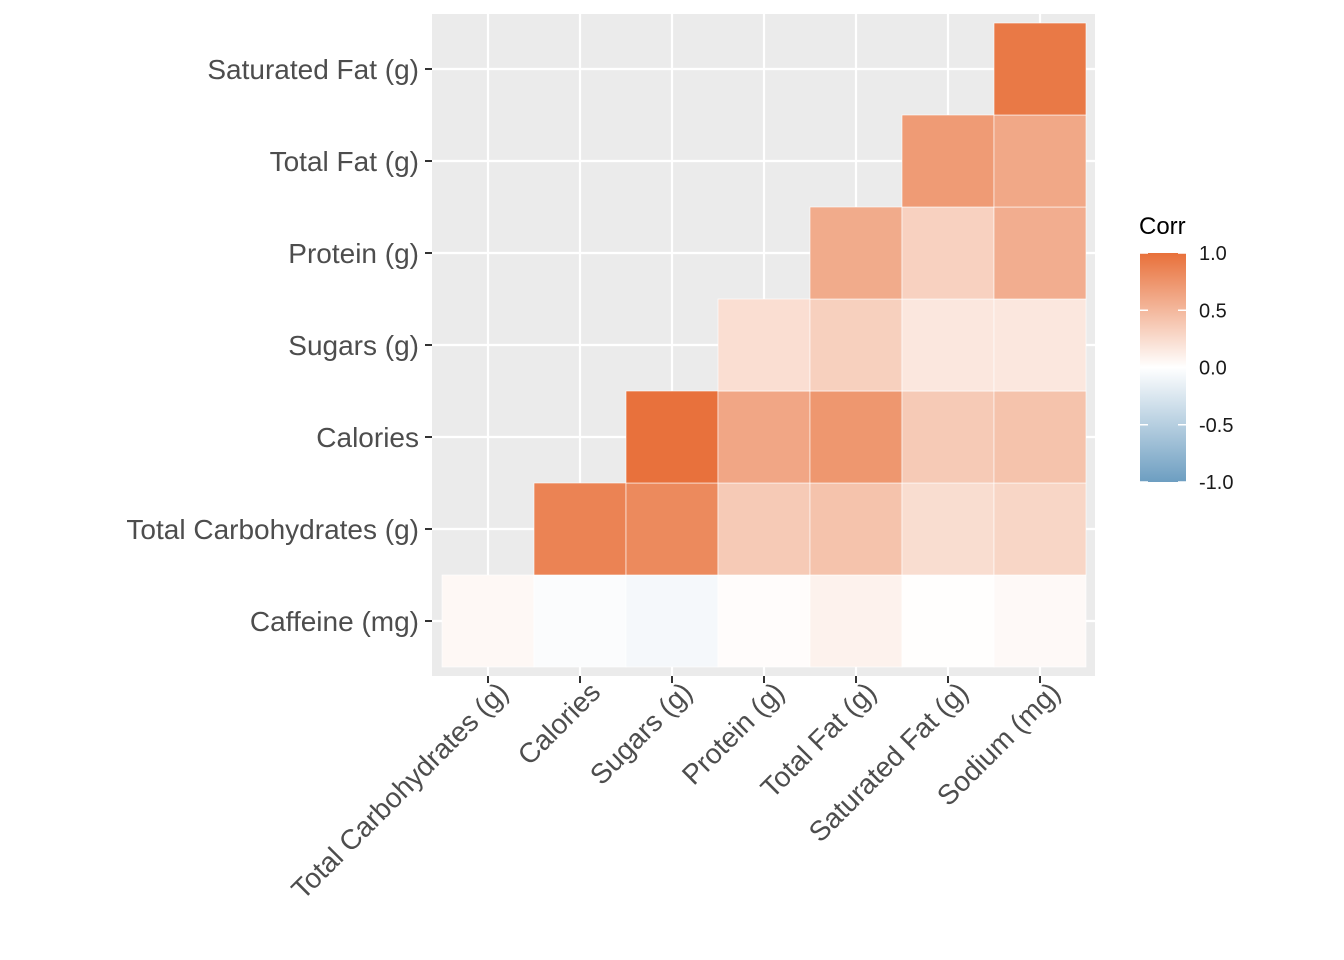  I want to click on y-tick-label-total-fat-g: Total Fat (g), so click(344, 161).